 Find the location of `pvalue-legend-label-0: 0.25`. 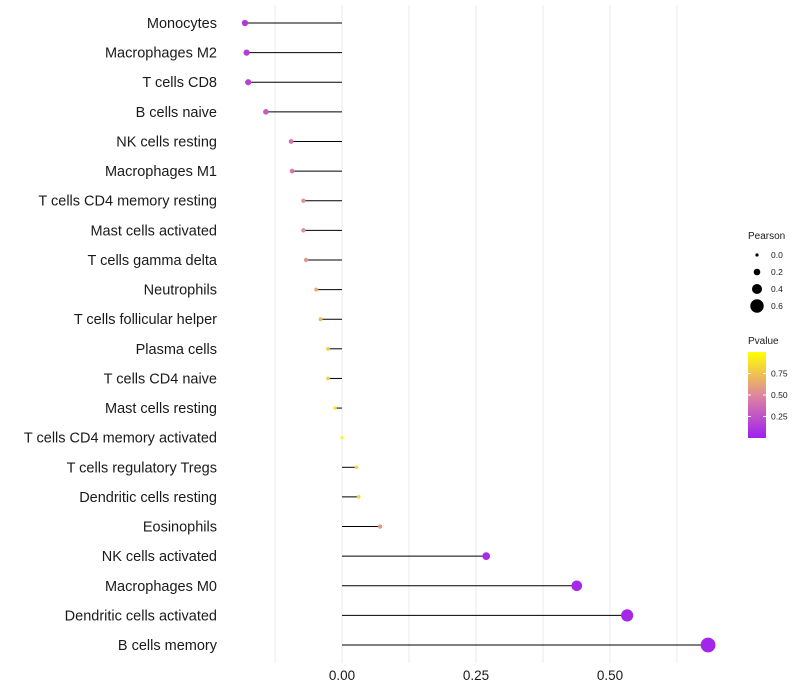

pvalue-legend-label-0: 0.25 is located at coordinates (779, 417).